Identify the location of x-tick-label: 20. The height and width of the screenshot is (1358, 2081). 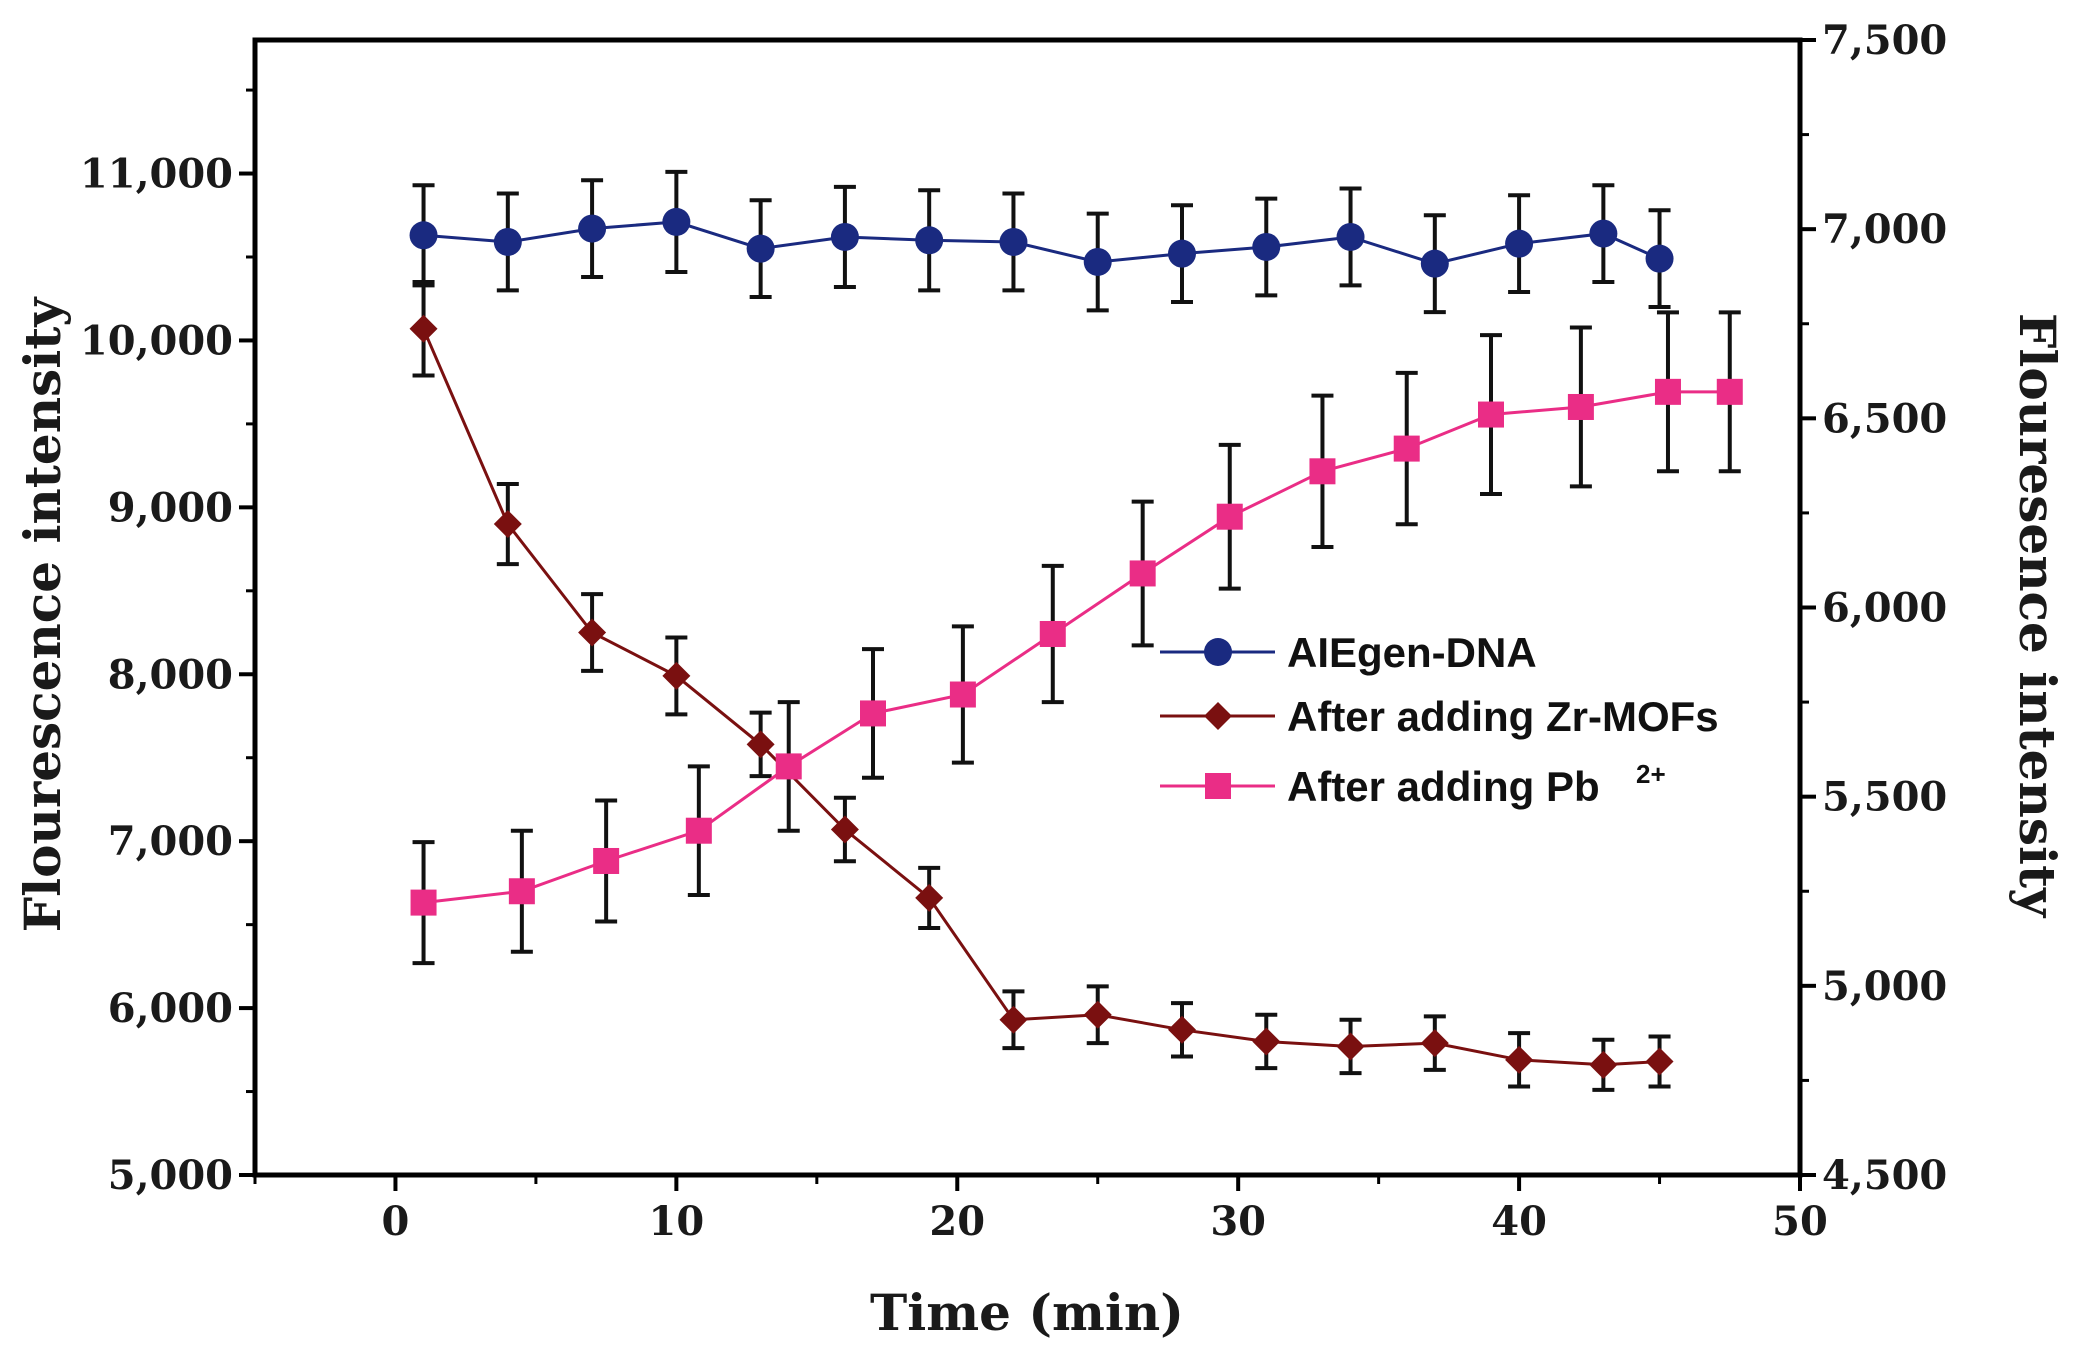
(957, 1221).